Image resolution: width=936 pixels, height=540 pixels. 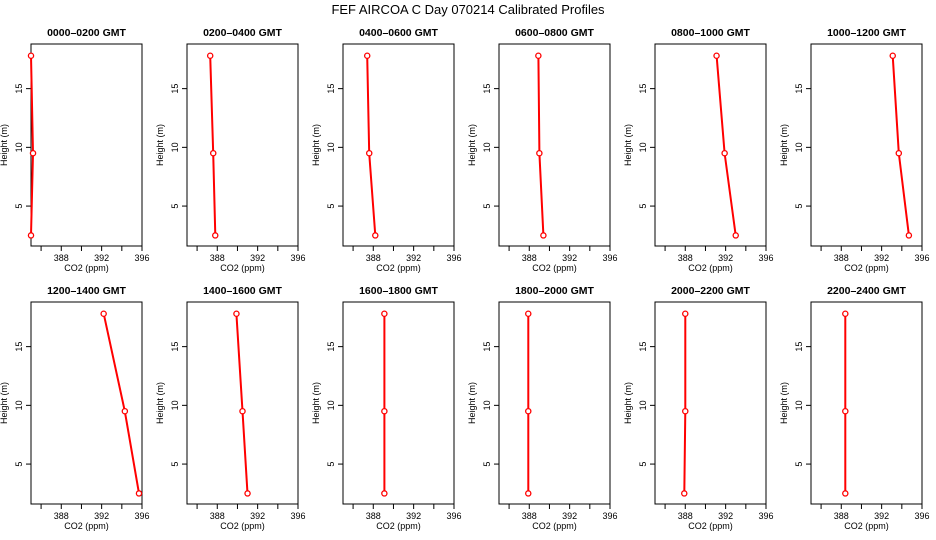 I want to click on panel-title: 1800–2000 GMT, so click(x=554, y=291).